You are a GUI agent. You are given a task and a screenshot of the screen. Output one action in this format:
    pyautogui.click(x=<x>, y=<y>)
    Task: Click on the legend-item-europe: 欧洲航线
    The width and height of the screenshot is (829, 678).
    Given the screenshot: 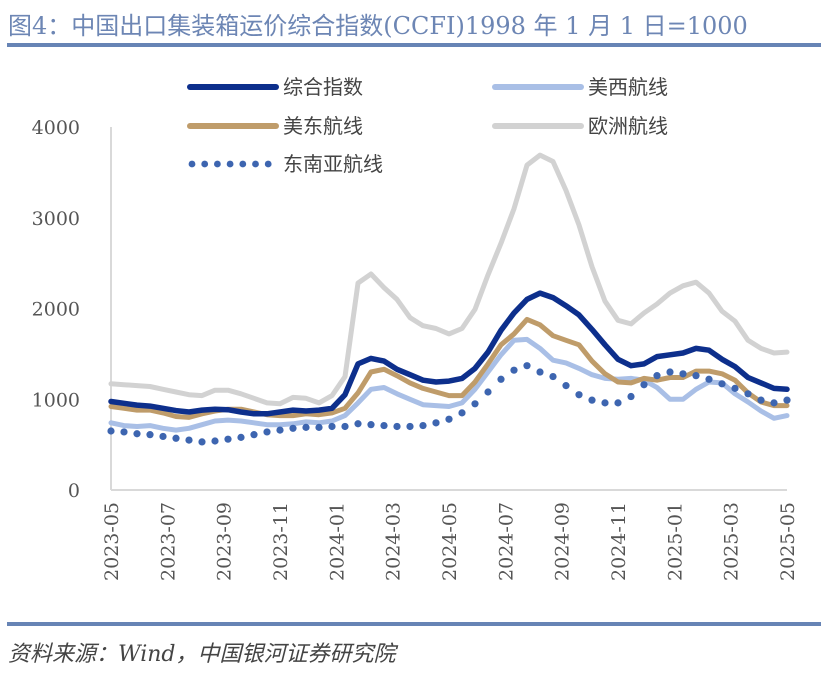 What is the action you would take?
    pyautogui.click(x=580, y=126)
    